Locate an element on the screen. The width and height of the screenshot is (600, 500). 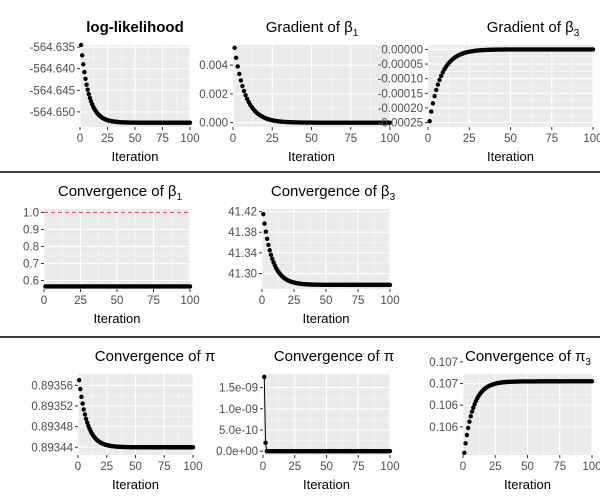
chart-title: Convergence of β3 is located at coordinates (333, 193).